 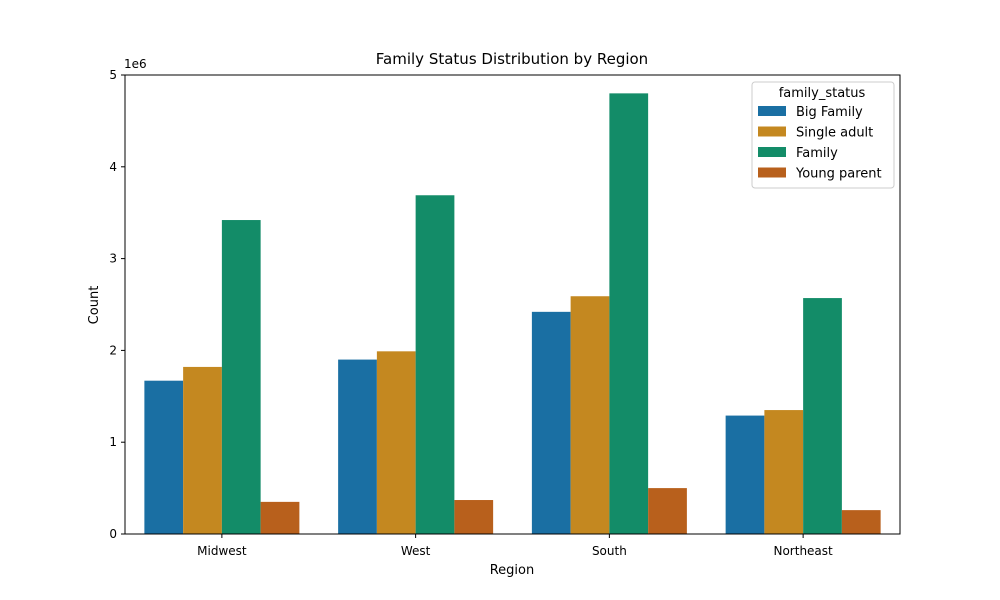 I want to click on y-tick-label: 3, so click(x=113, y=259).